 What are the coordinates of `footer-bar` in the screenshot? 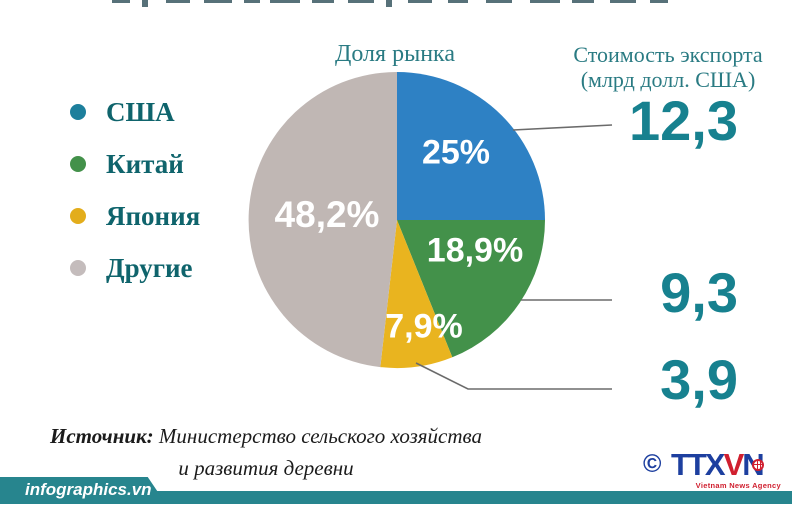 It's located at (396, 497).